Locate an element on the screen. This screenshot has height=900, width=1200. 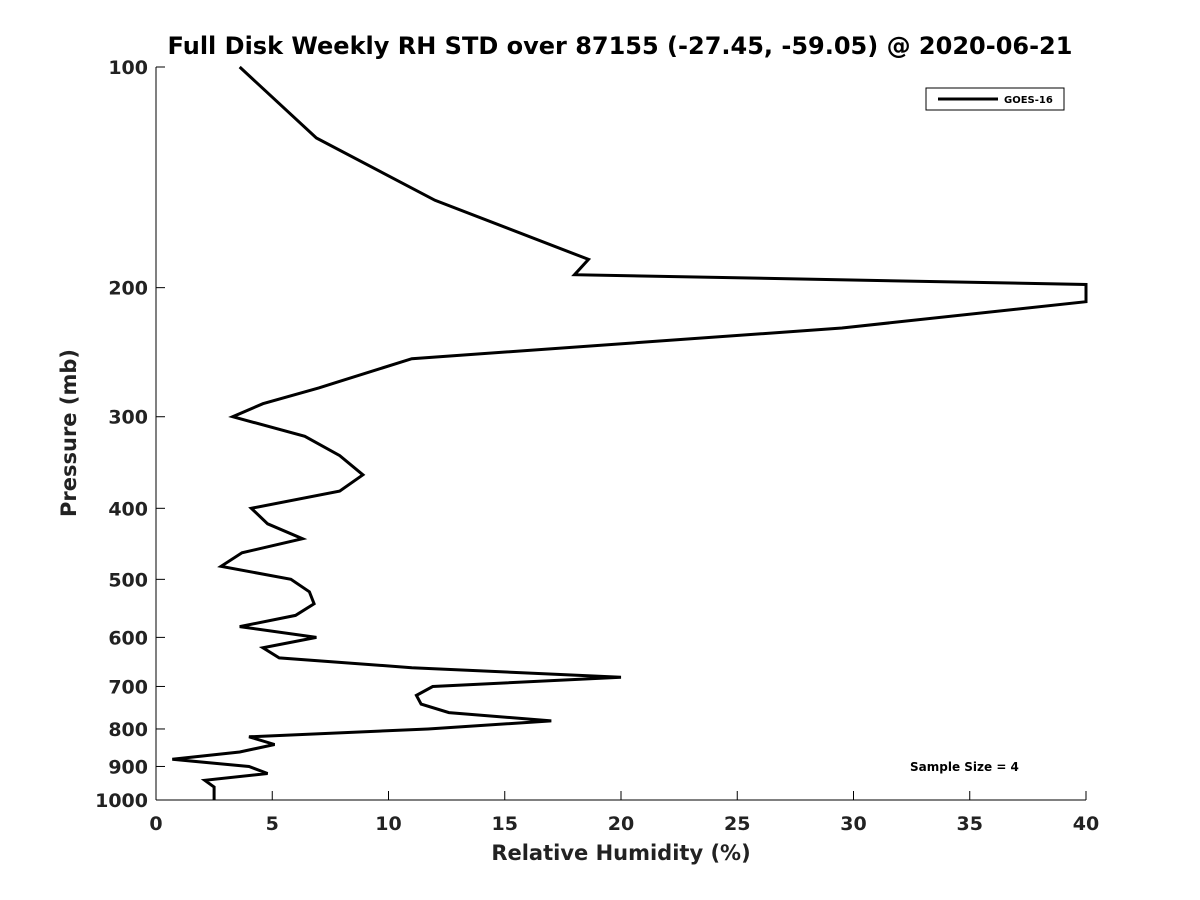
x-tick-label: 40 is located at coordinates (1086, 824).